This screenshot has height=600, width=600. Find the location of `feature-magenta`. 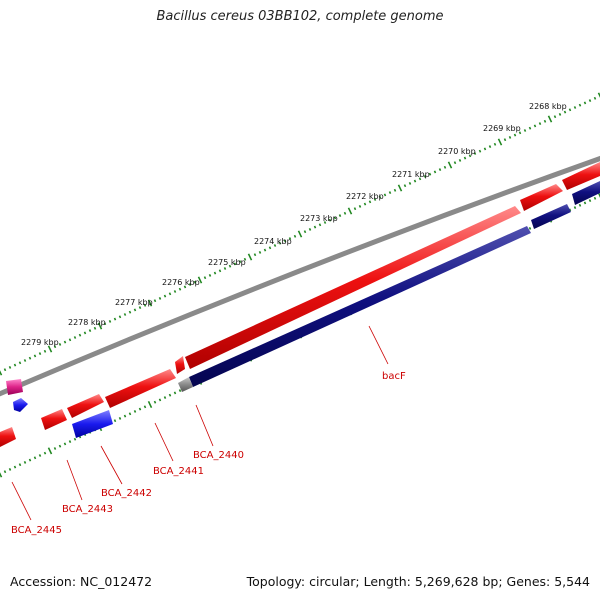

feature-magenta is located at coordinates (14, 387).